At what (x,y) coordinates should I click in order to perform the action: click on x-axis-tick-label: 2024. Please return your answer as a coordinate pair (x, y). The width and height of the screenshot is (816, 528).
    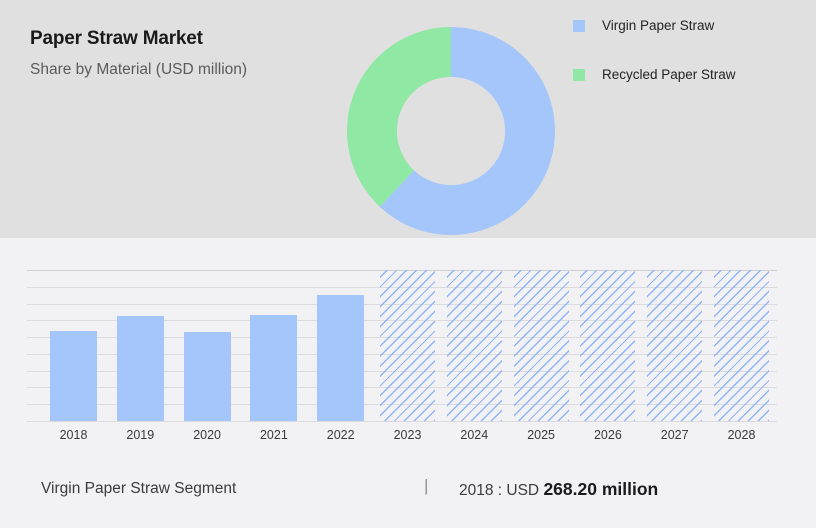
    Looking at the image, I should click on (474, 435).